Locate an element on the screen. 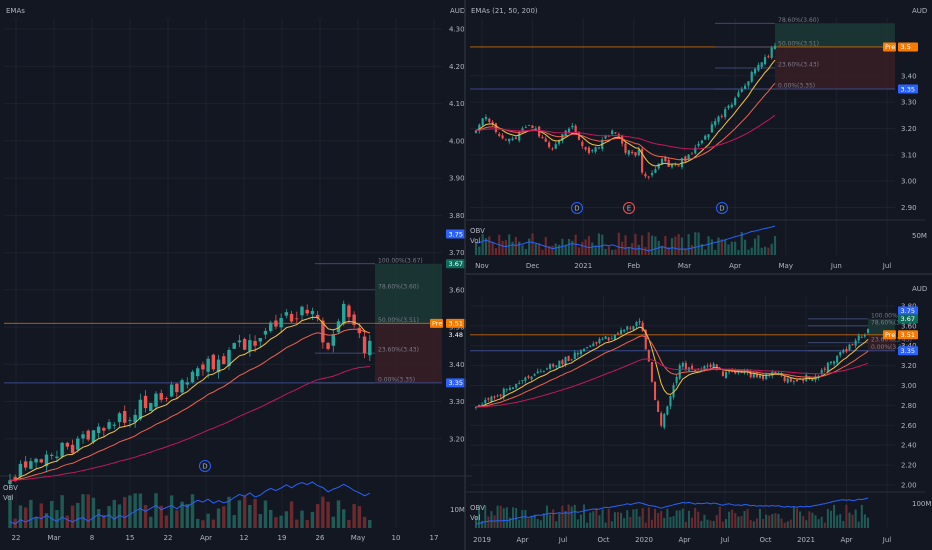  pre-price-label: 3.51 is located at coordinates (908, 335).